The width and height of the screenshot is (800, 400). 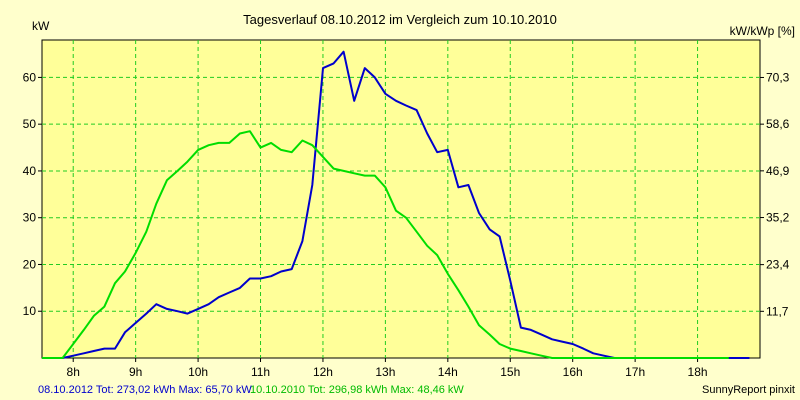 What do you see at coordinates (777, 311) in the screenshot?
I see `y-tick-label-right: 11,7` at bounding box center [777, 311].